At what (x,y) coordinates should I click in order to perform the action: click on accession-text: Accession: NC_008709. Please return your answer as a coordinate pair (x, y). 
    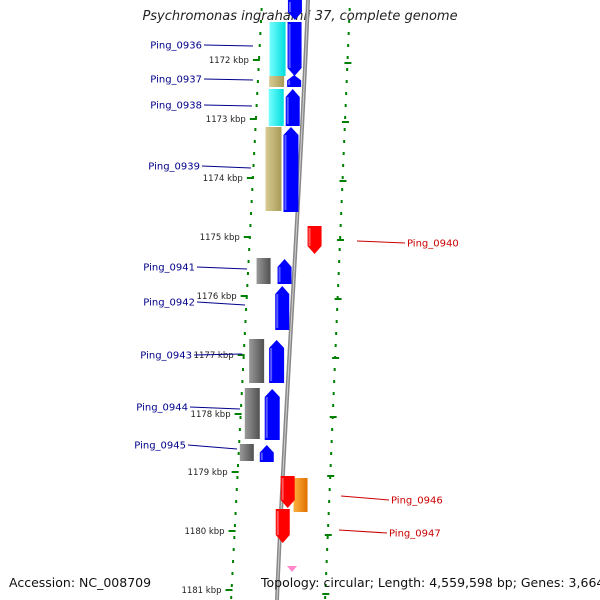
    Looking at the image, I should click on (80, 582).